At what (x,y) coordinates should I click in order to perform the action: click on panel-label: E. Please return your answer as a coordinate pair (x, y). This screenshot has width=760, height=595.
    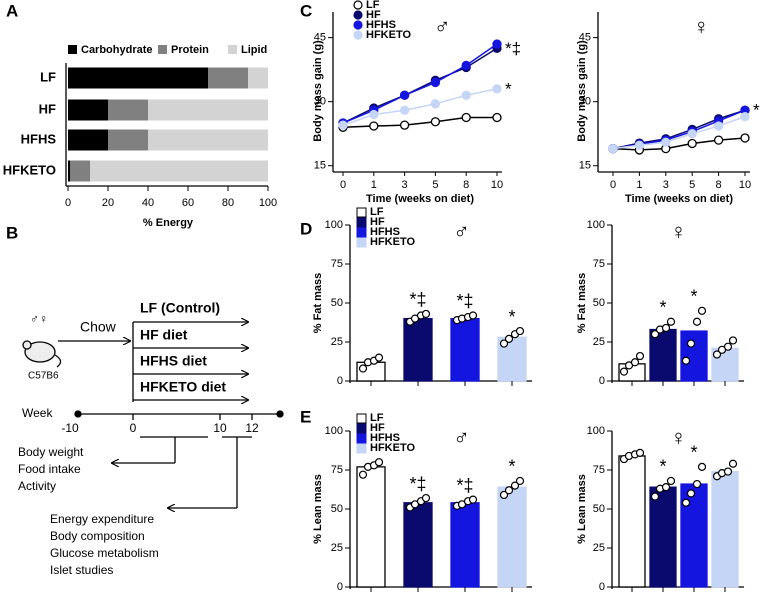
    Looking at the image, I should click on (305, 416).